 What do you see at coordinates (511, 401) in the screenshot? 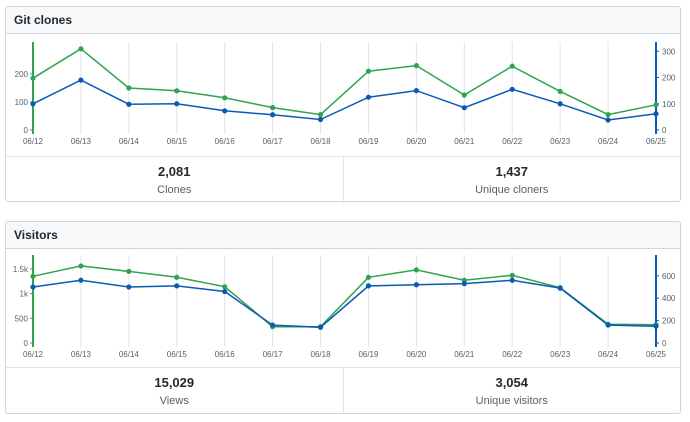
I see `unique-visitors-label: Unique visitors` at bounding box center [511, 401].